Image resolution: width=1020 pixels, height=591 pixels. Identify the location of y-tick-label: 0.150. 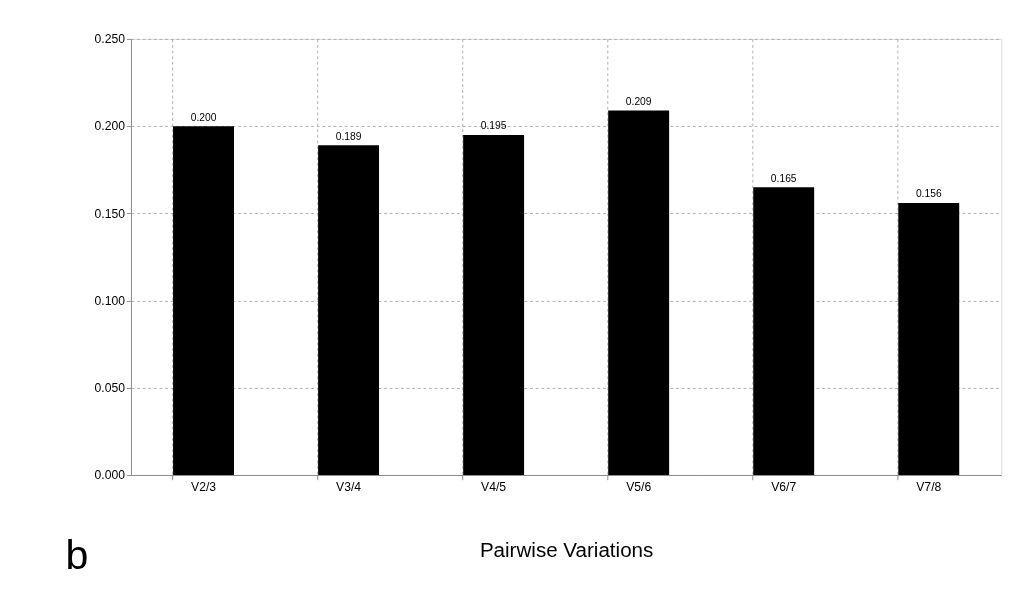
(110, 213).